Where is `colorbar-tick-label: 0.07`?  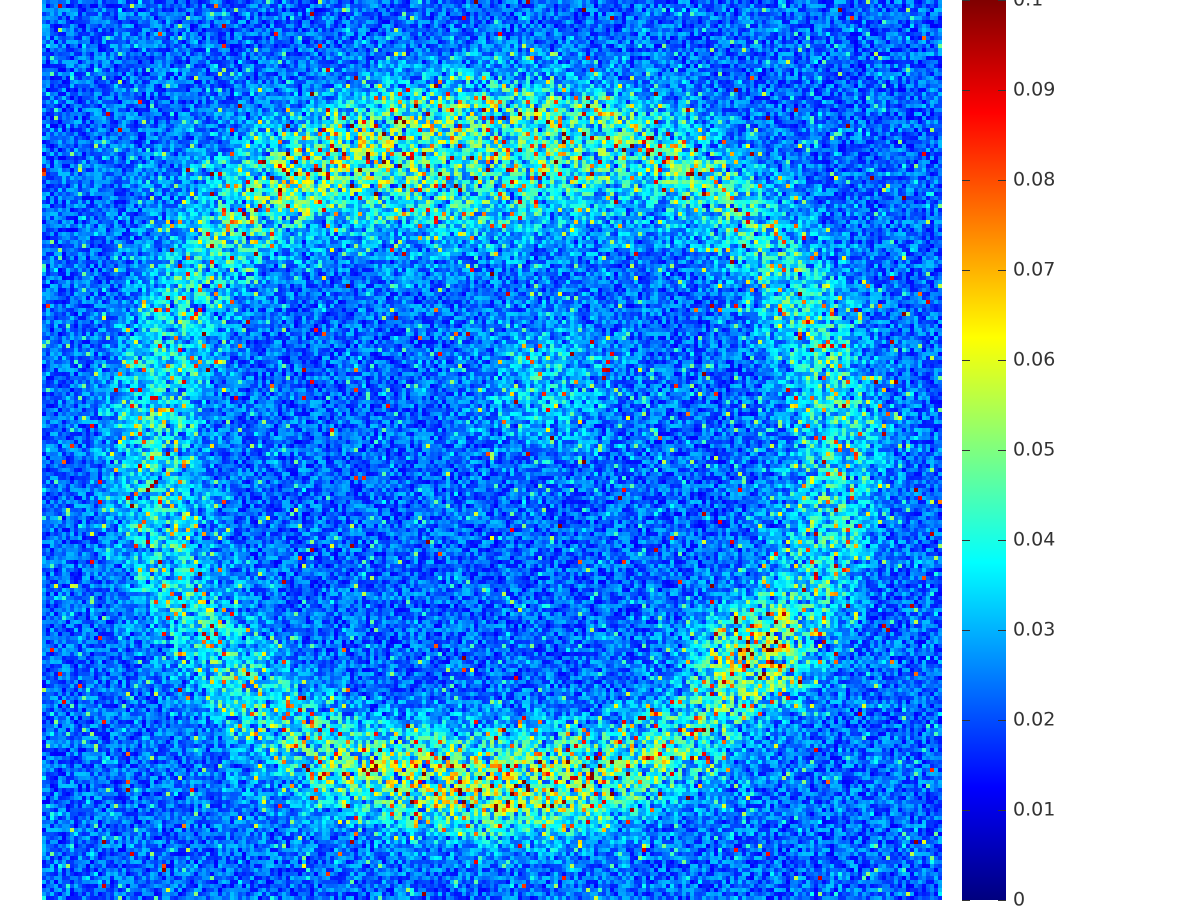 colorbar-tick-label: 0.07 is located at coordinates (1034, 269).